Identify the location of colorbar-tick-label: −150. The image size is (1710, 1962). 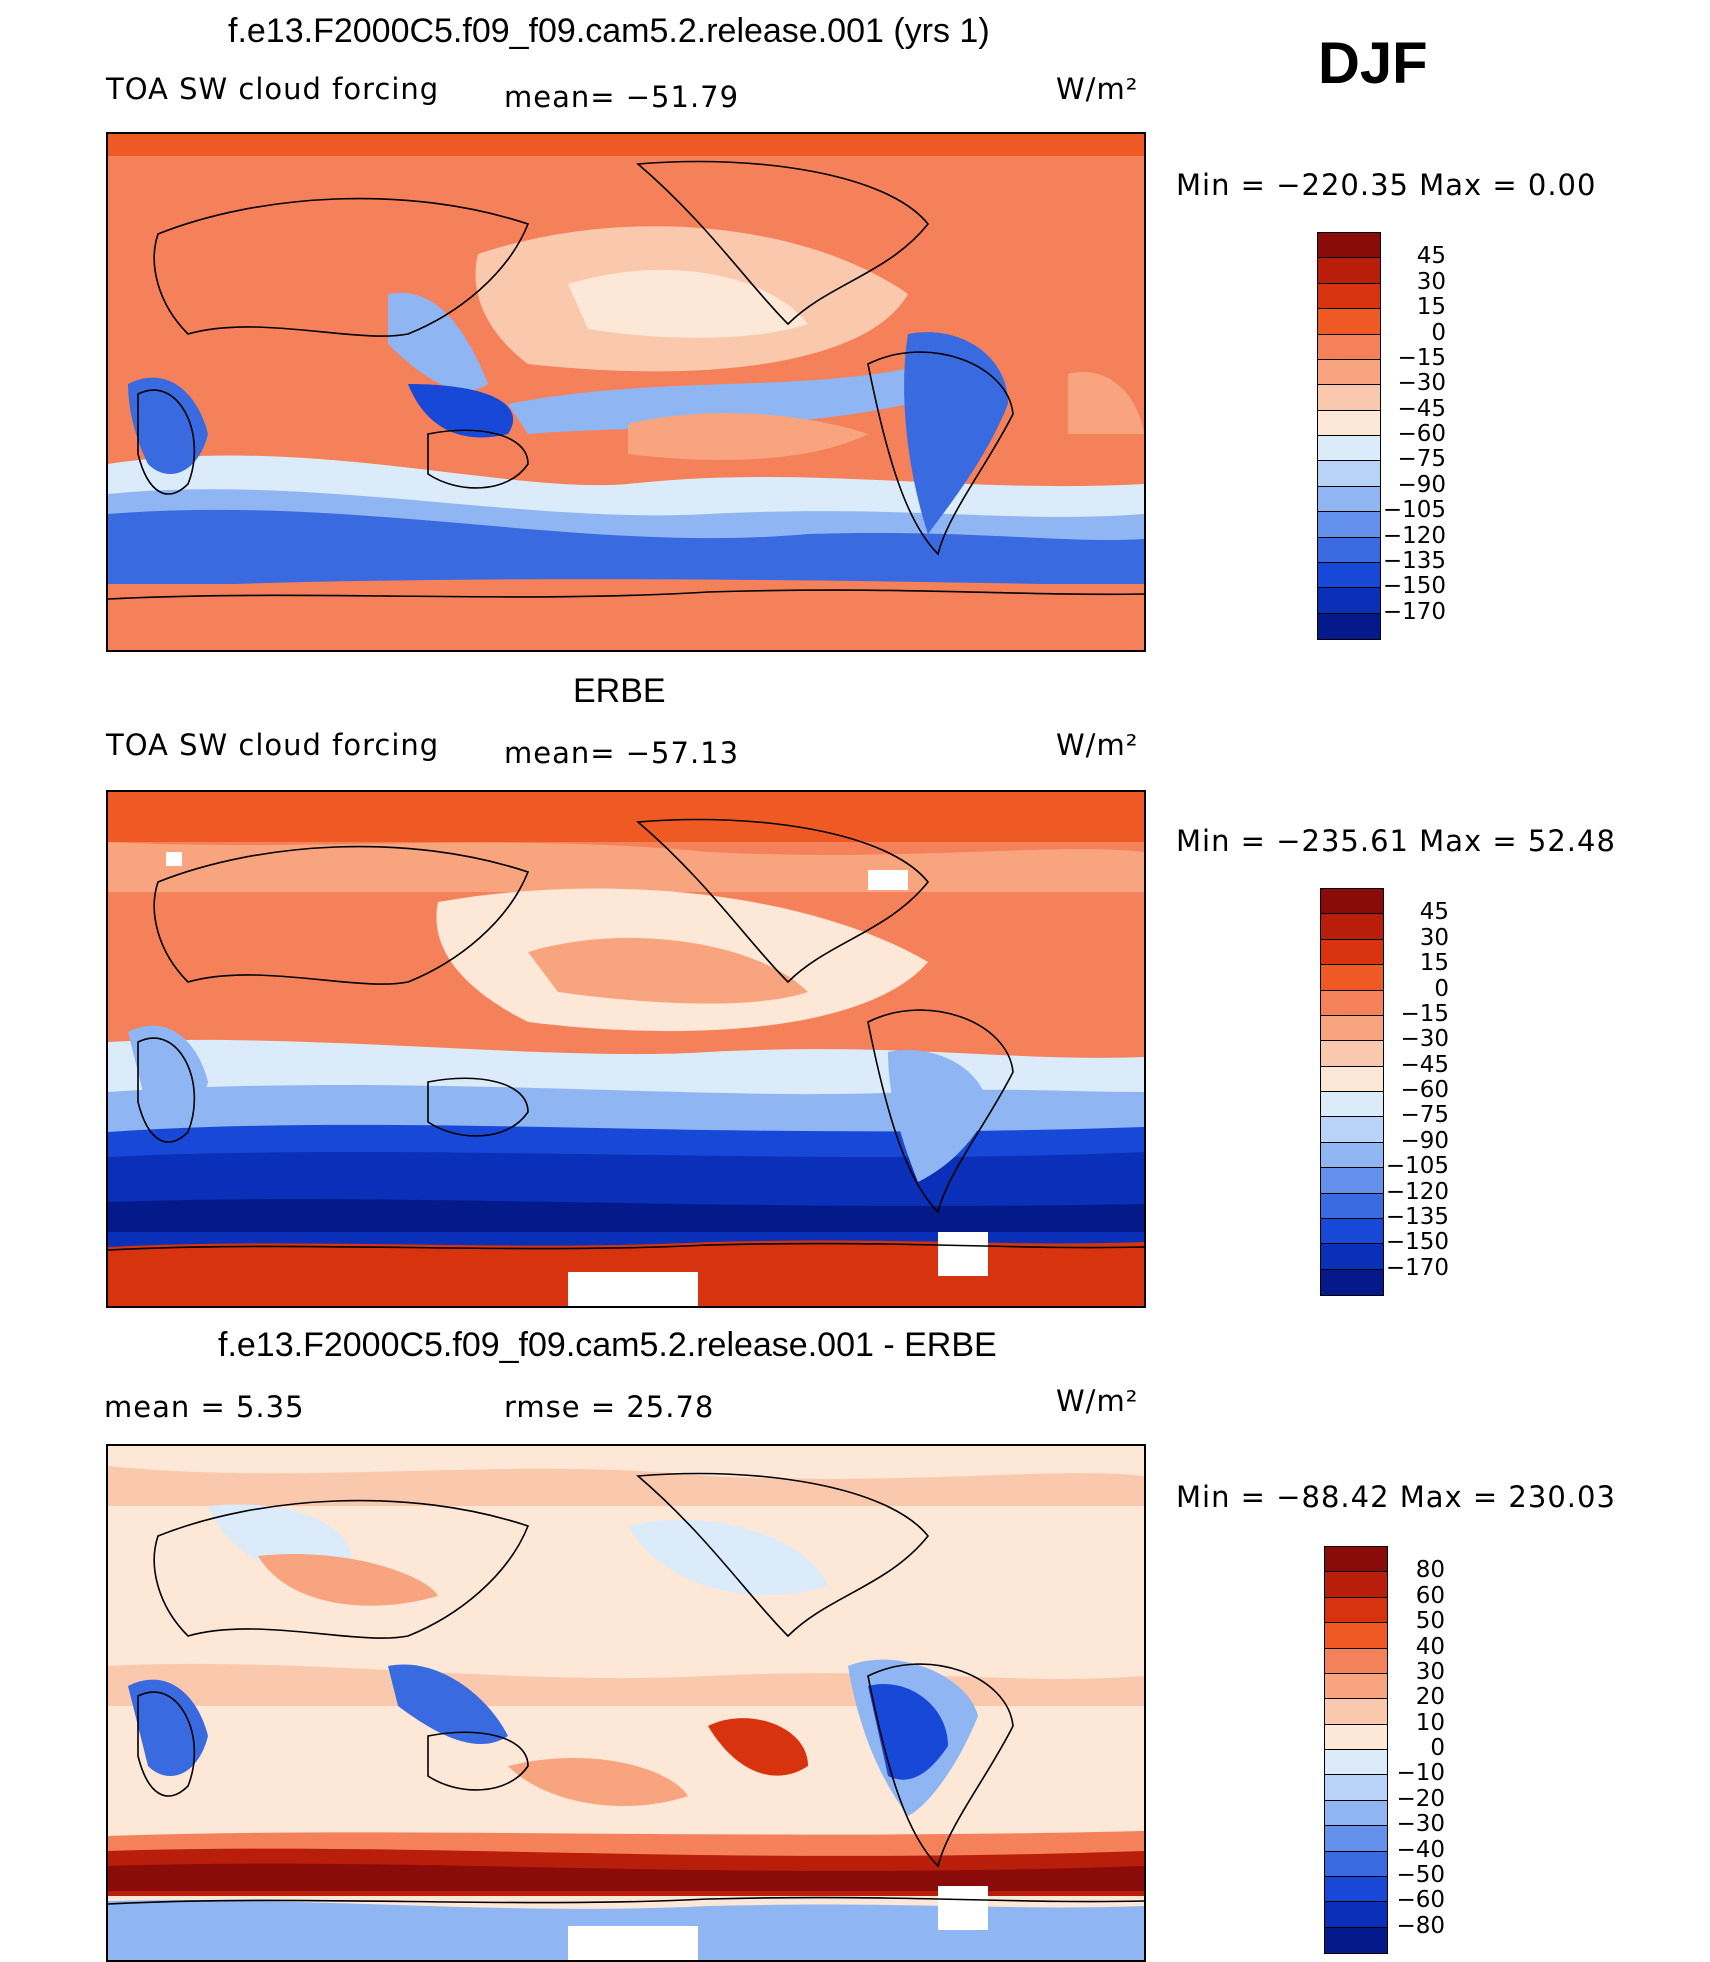
(1417, 1242).